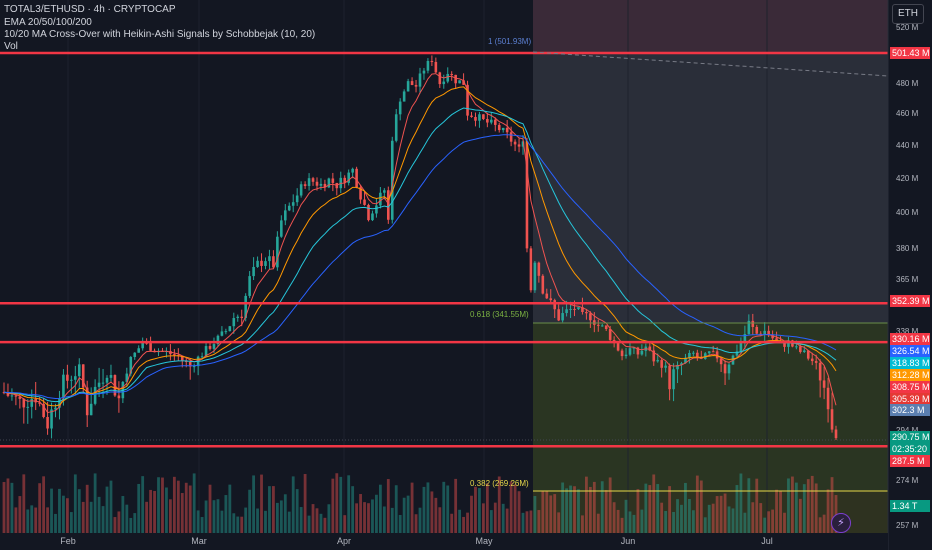 This screenshot has width=932, height=550. What do you see at coordinates (48, 22) in the screenshot?
I see `ema-indicator-label: EMA 20/50/100/200` at bounding box center [48, 22].